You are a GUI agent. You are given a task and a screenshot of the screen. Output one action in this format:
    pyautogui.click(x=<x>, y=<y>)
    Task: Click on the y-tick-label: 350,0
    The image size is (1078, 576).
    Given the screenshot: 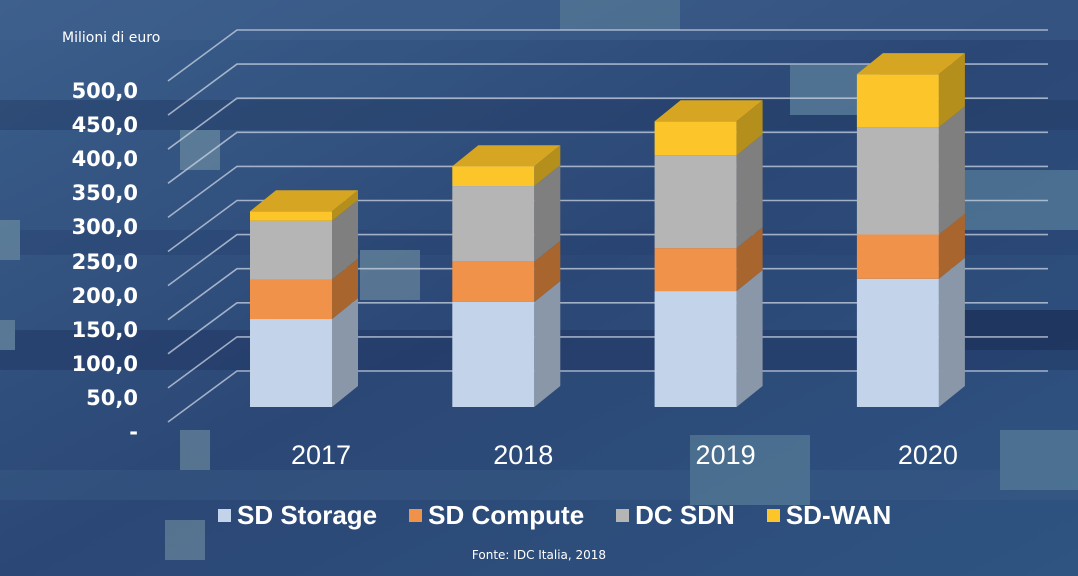 What is the action you would take?
    pyautogui.click(x=104, y=193)
    